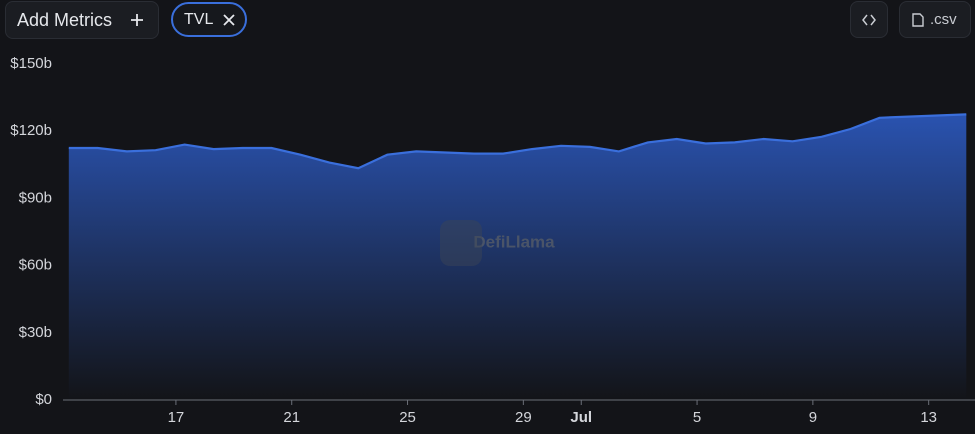 Image resolution: width=975 pixels, height=434 pixels. I want to click on x-tick-label: 9, so click(813, 417).